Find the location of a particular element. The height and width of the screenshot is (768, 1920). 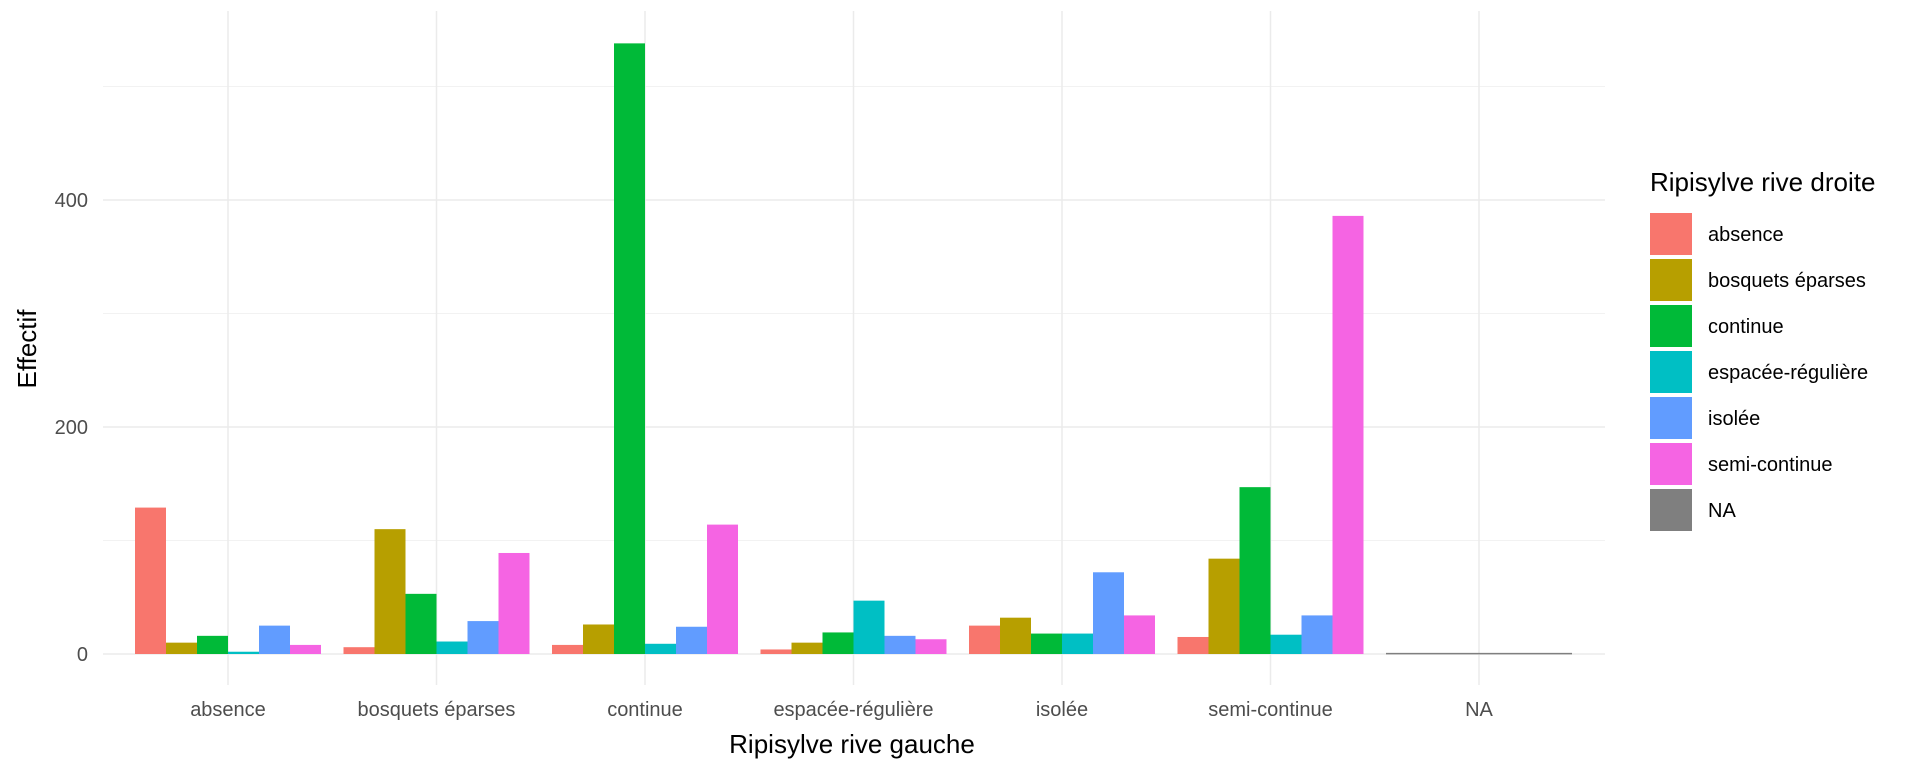

x-tick-label: continue is located at coordinates (645, 710).